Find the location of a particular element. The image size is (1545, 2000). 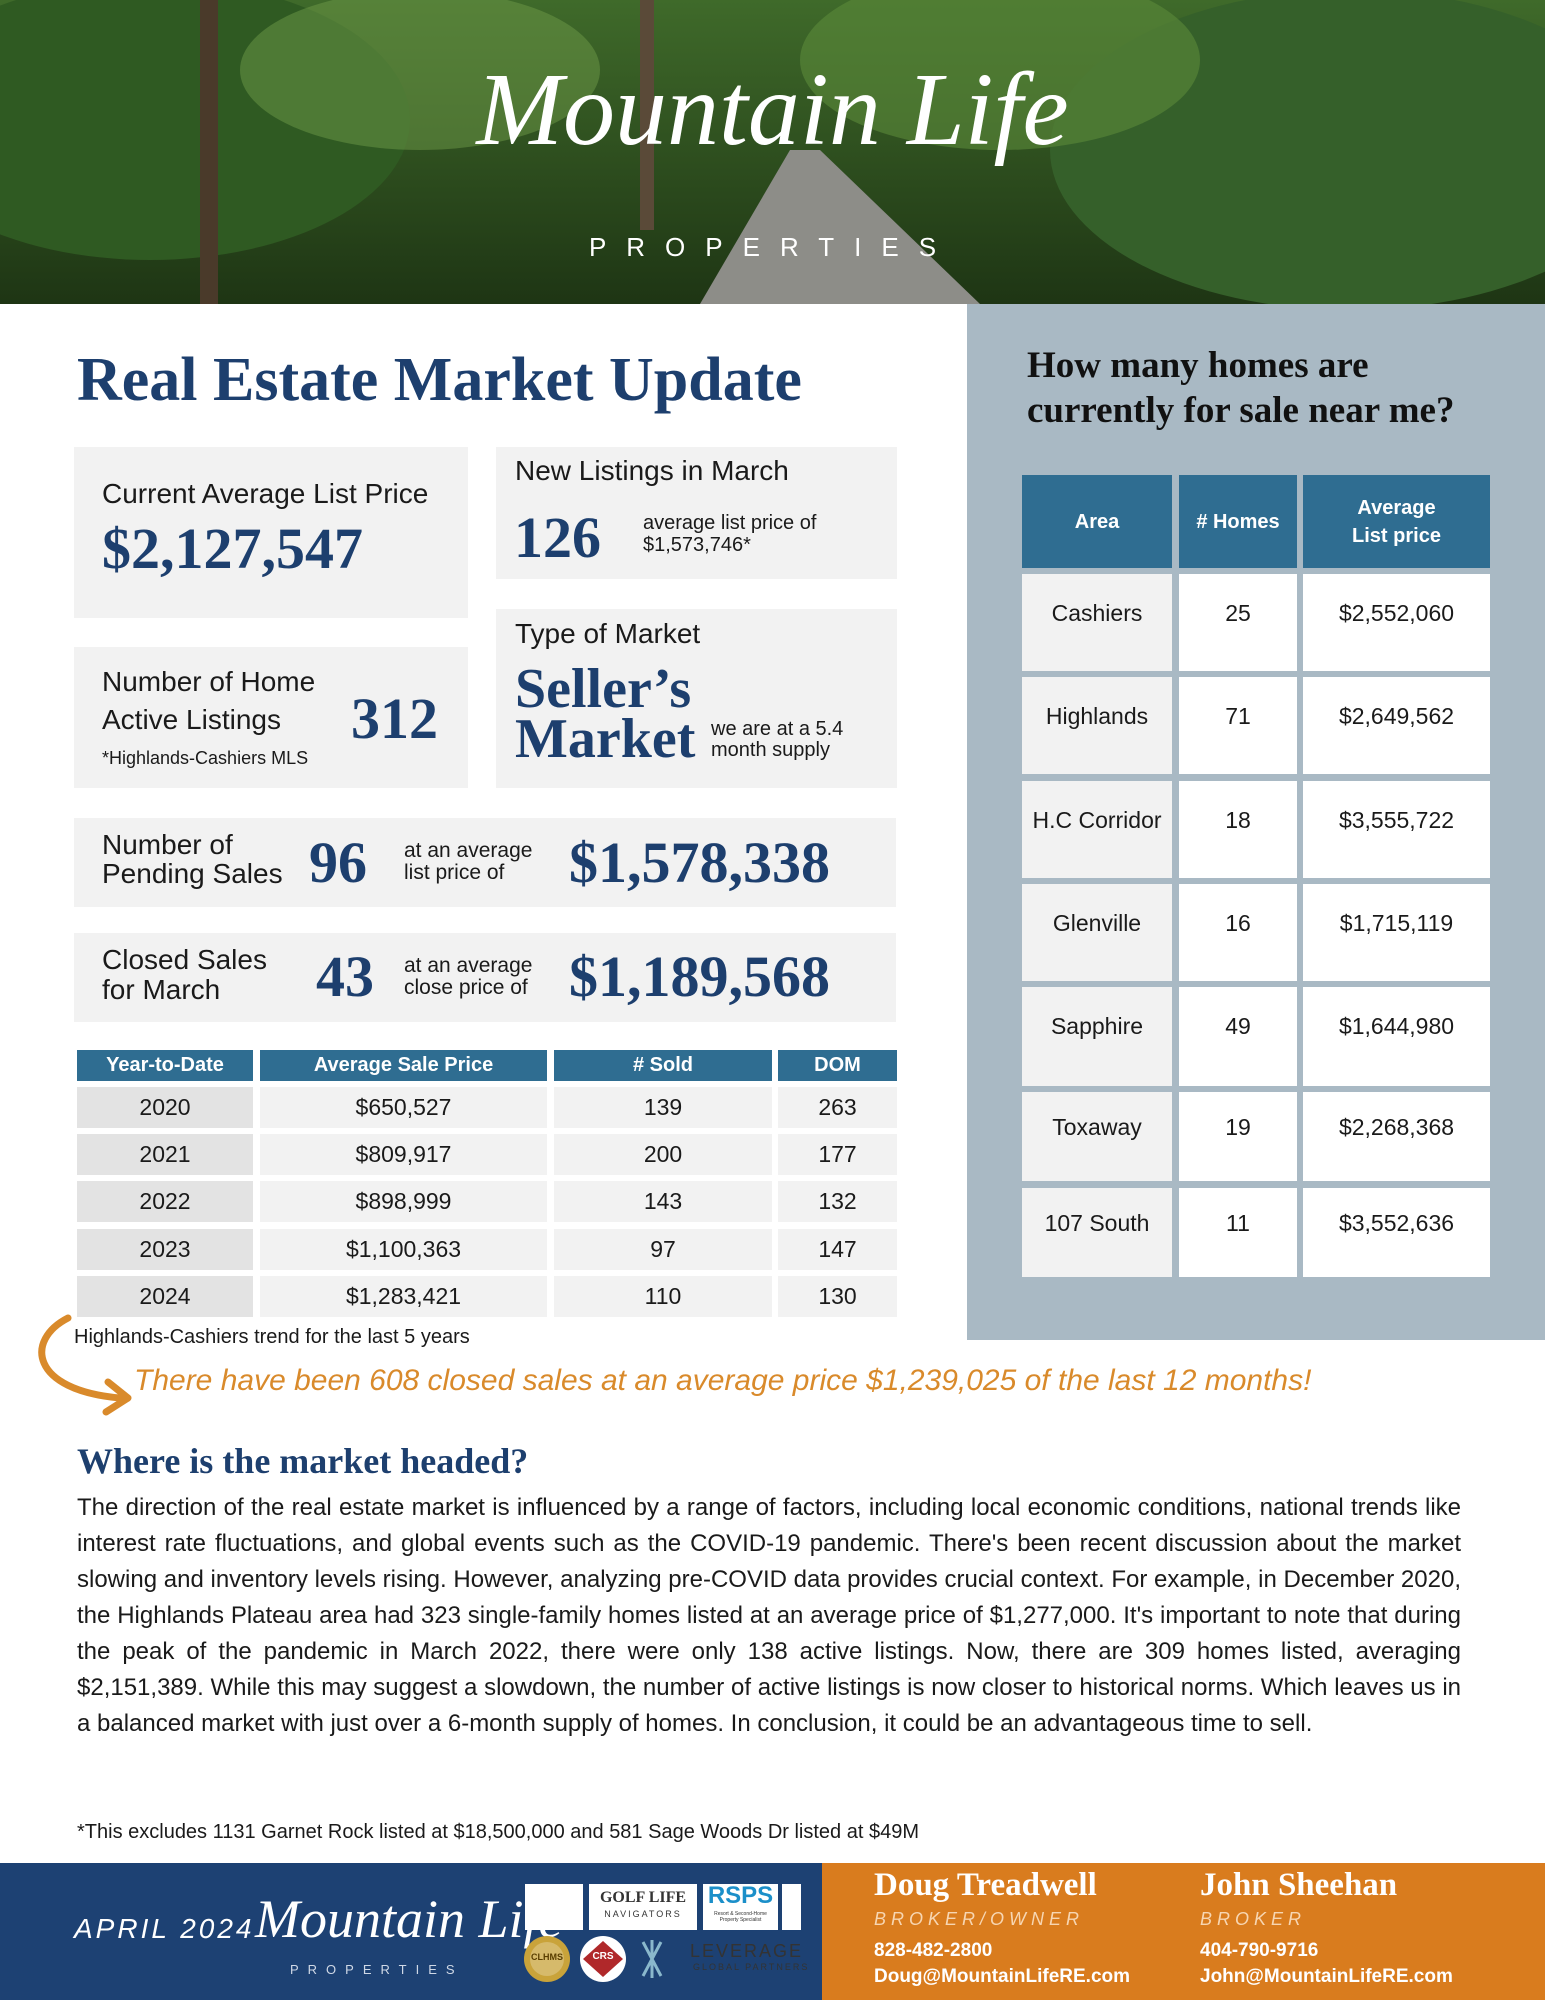

badge-text: RSPS is located at coordinates (740, 1895).